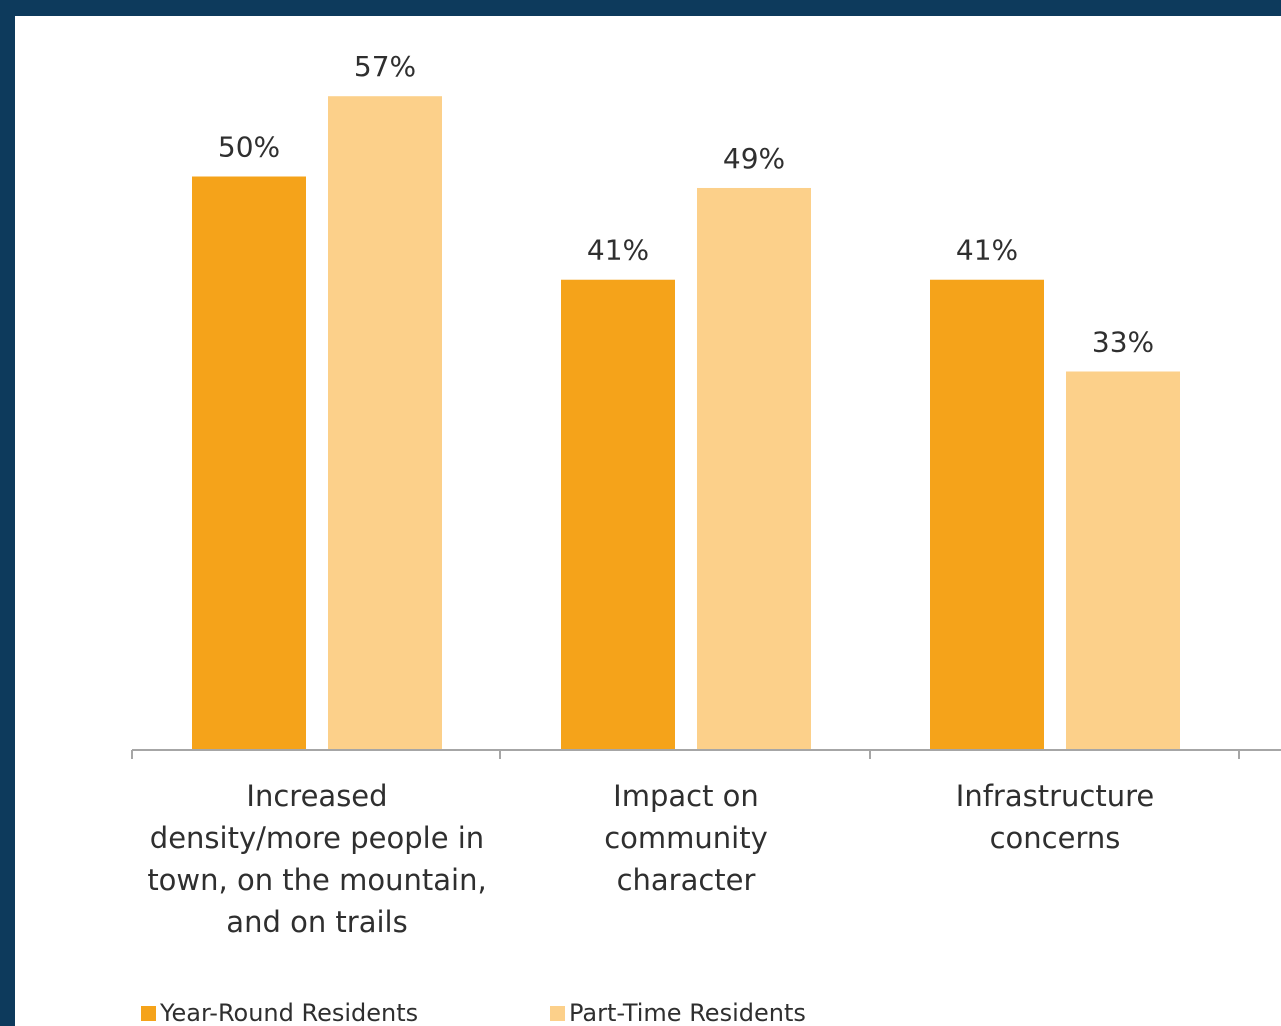 The width and height of the screenshot is (1281, 1026). Describe the element at coordinates (385, 66) in the screenshot. I see `value-label-part-time-1: 57%` at that location.